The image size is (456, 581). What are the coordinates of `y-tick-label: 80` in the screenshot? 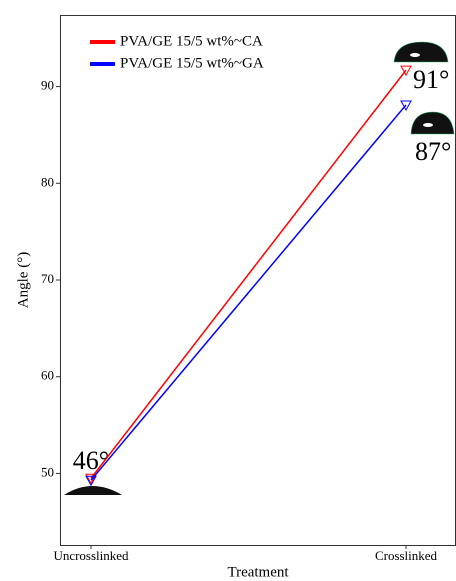 It's located at (47, 181).